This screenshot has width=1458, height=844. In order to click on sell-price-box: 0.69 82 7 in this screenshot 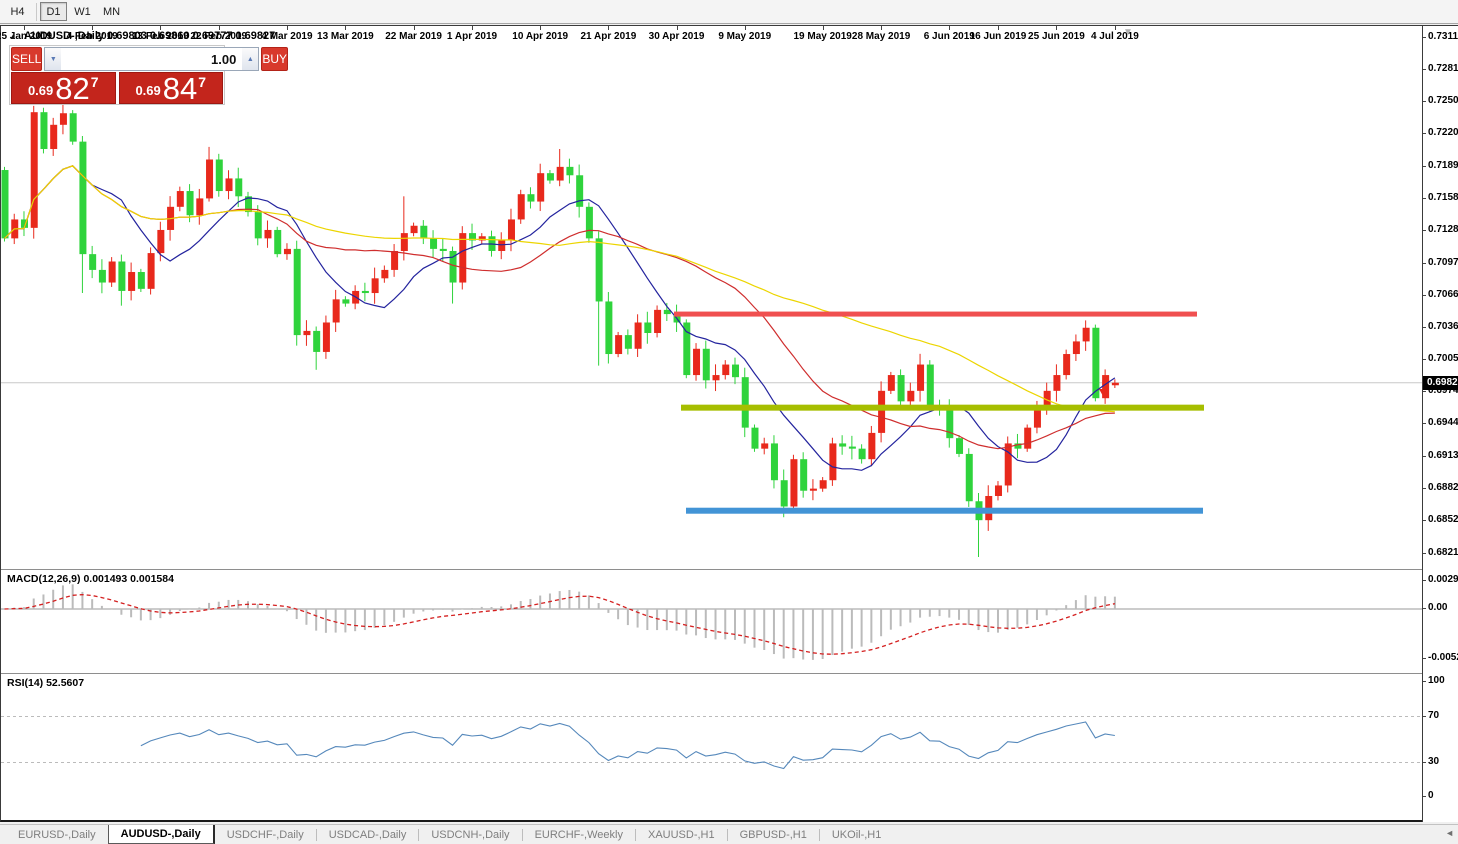, I will do `click(63, 88)`.